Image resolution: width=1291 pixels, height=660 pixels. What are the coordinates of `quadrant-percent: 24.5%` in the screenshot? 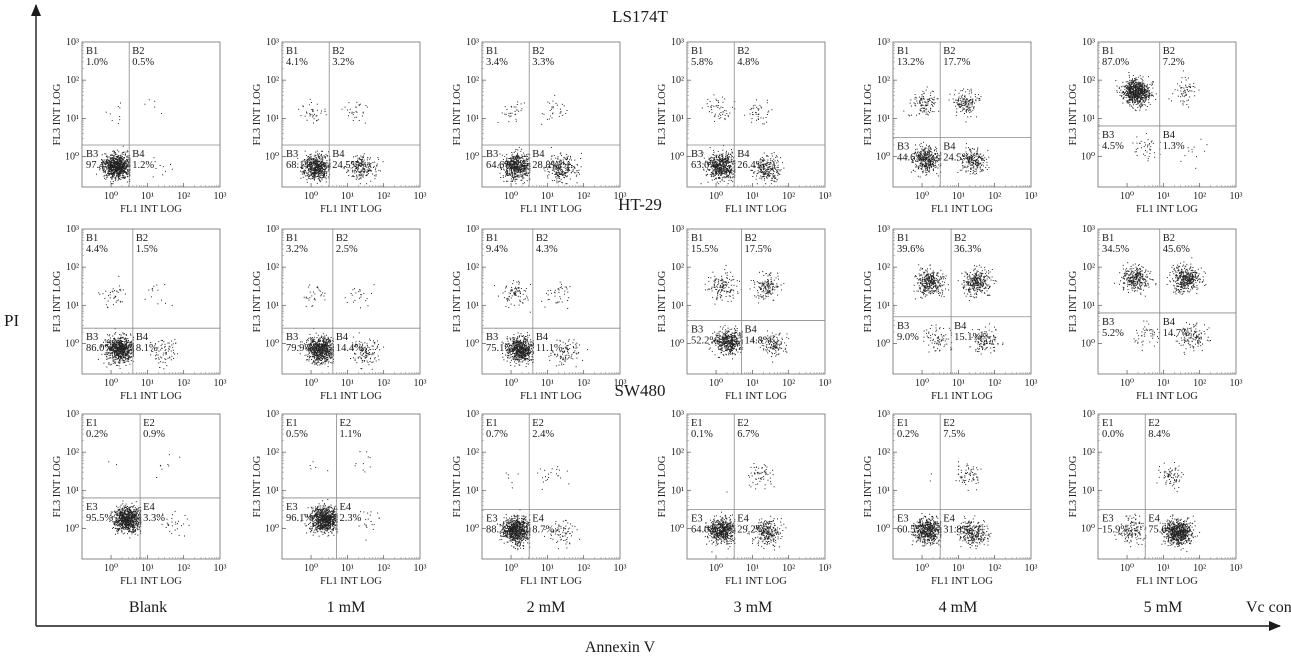 It's located at (956, 157).